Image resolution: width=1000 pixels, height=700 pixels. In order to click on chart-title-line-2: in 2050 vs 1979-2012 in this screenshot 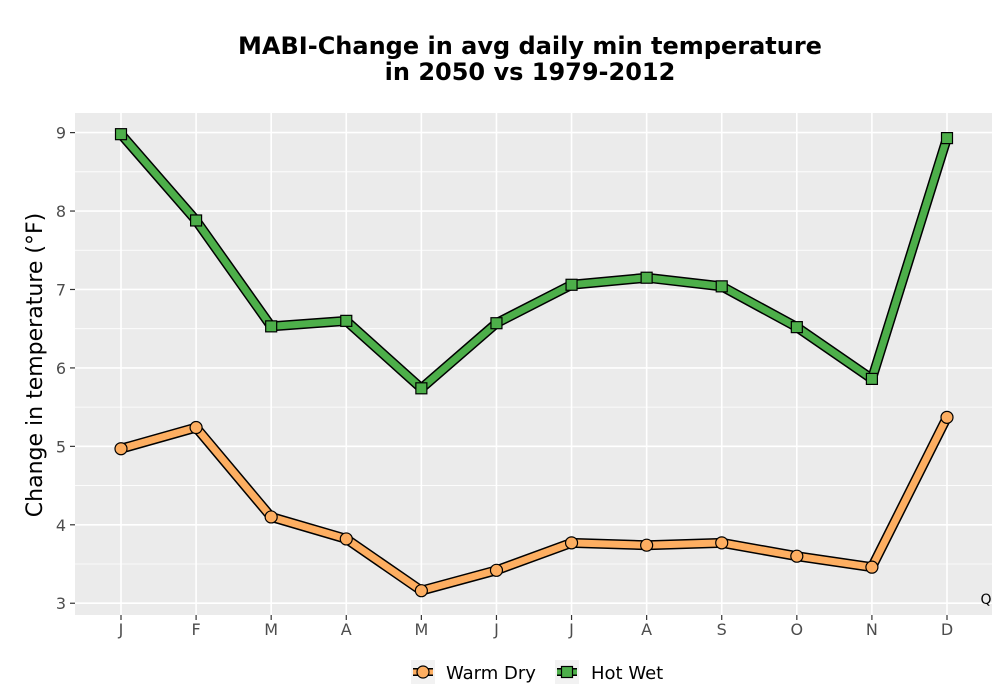, I will do `click(530, 72)`.